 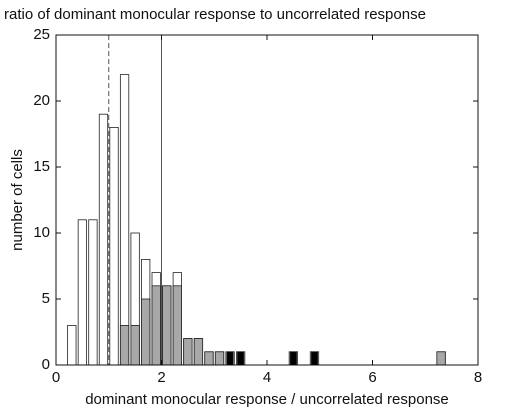 What do you see at coordinates (267, 377) in the screenshot?
I see `x-tick-label: 4` at bounding box center [267, 377].